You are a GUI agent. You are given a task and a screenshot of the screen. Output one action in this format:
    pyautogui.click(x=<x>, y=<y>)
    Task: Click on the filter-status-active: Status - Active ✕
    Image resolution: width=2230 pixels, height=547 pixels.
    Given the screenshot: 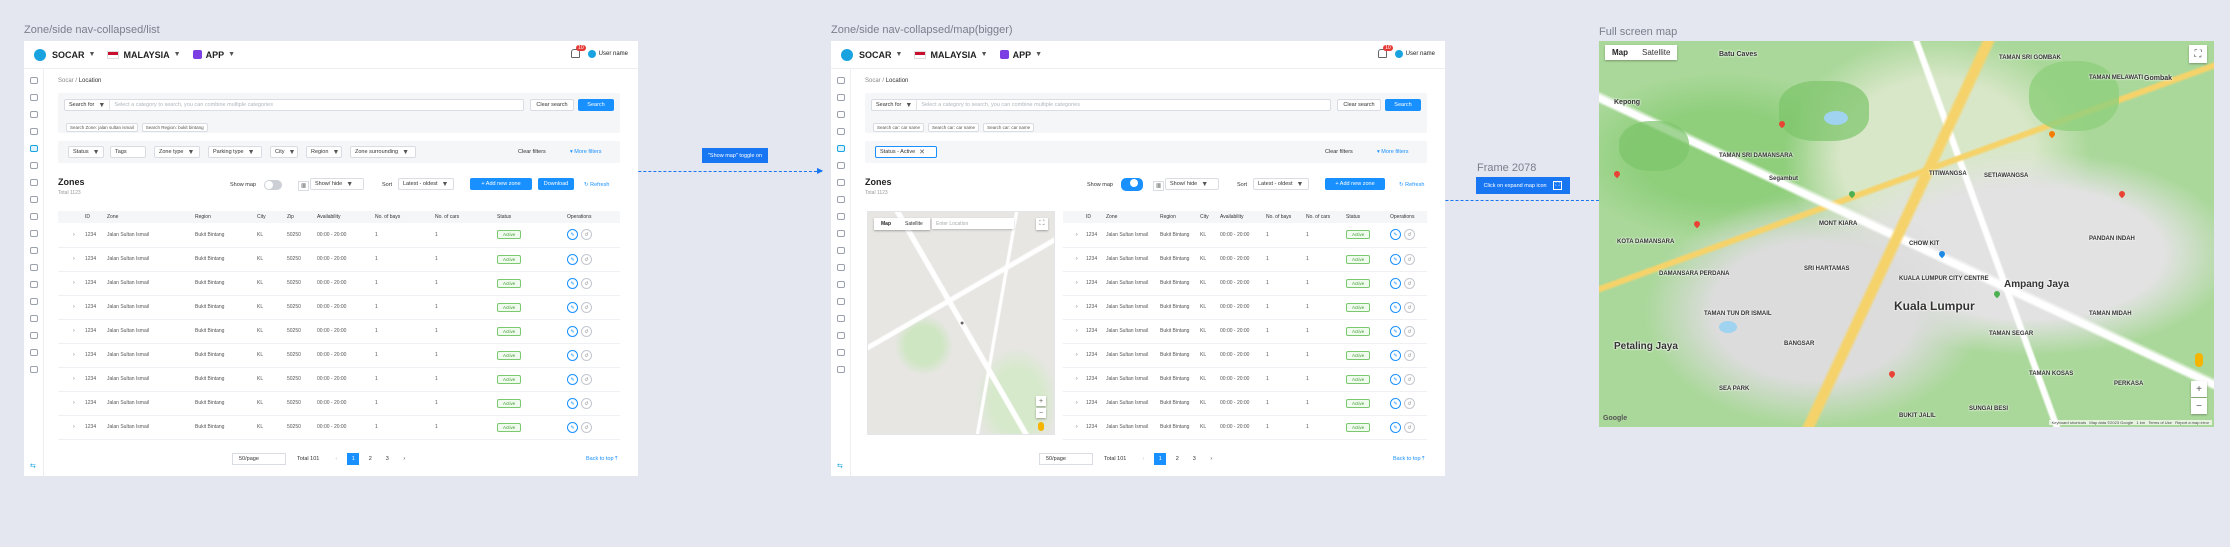 What is the action you would take?
    pyautogui.click(x=906, y=152)
    